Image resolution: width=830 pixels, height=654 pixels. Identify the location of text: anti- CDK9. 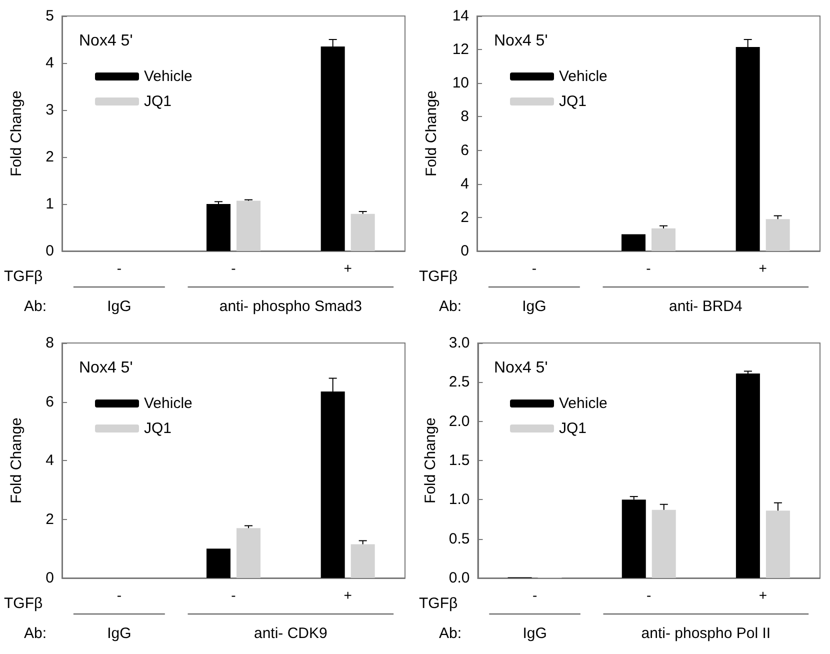
(291, 633).